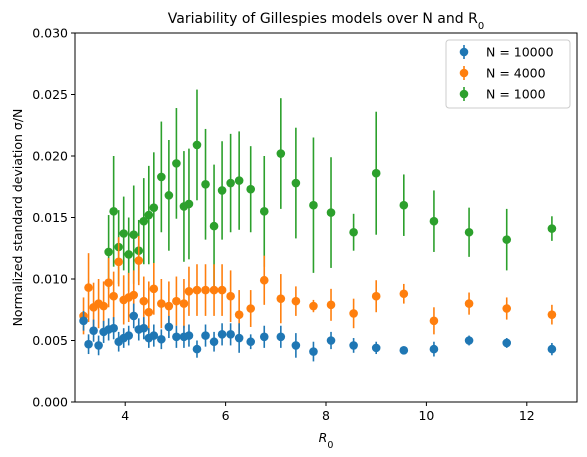 Image resolution: width=587 pixels, height=457 pixels. I want to click on y-tick-label: 0.030, so click(50, 33).